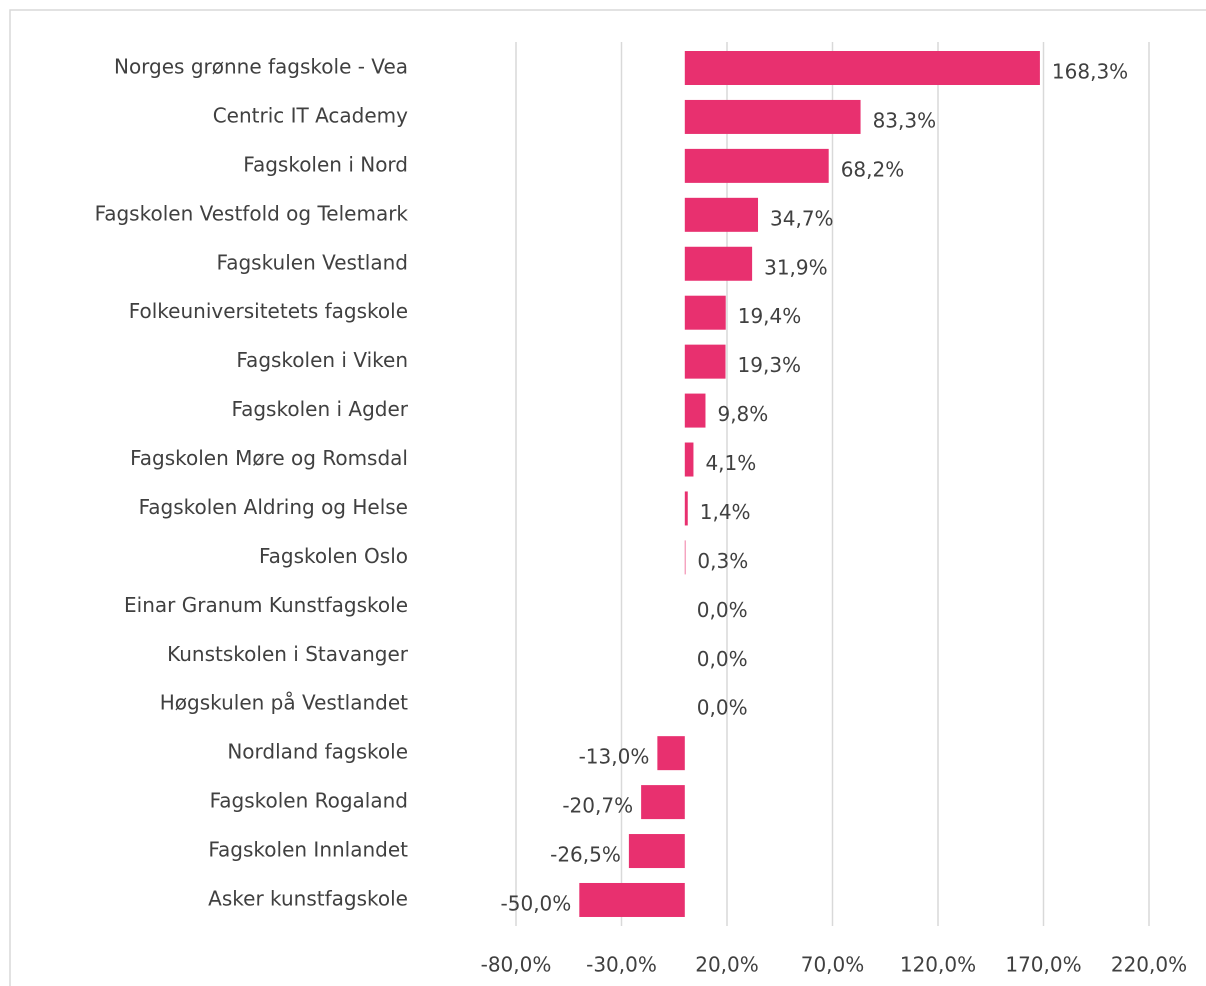  I want to click on data-label: 19,4%, so click(770, 316).